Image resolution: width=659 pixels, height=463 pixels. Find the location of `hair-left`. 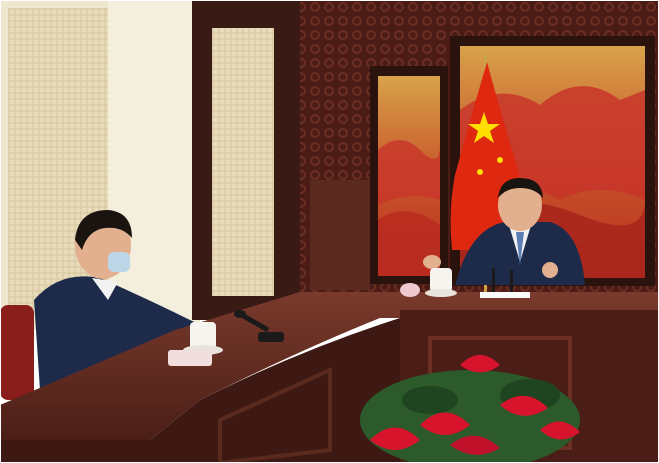

hair-left is located at coordinates (103, 230).